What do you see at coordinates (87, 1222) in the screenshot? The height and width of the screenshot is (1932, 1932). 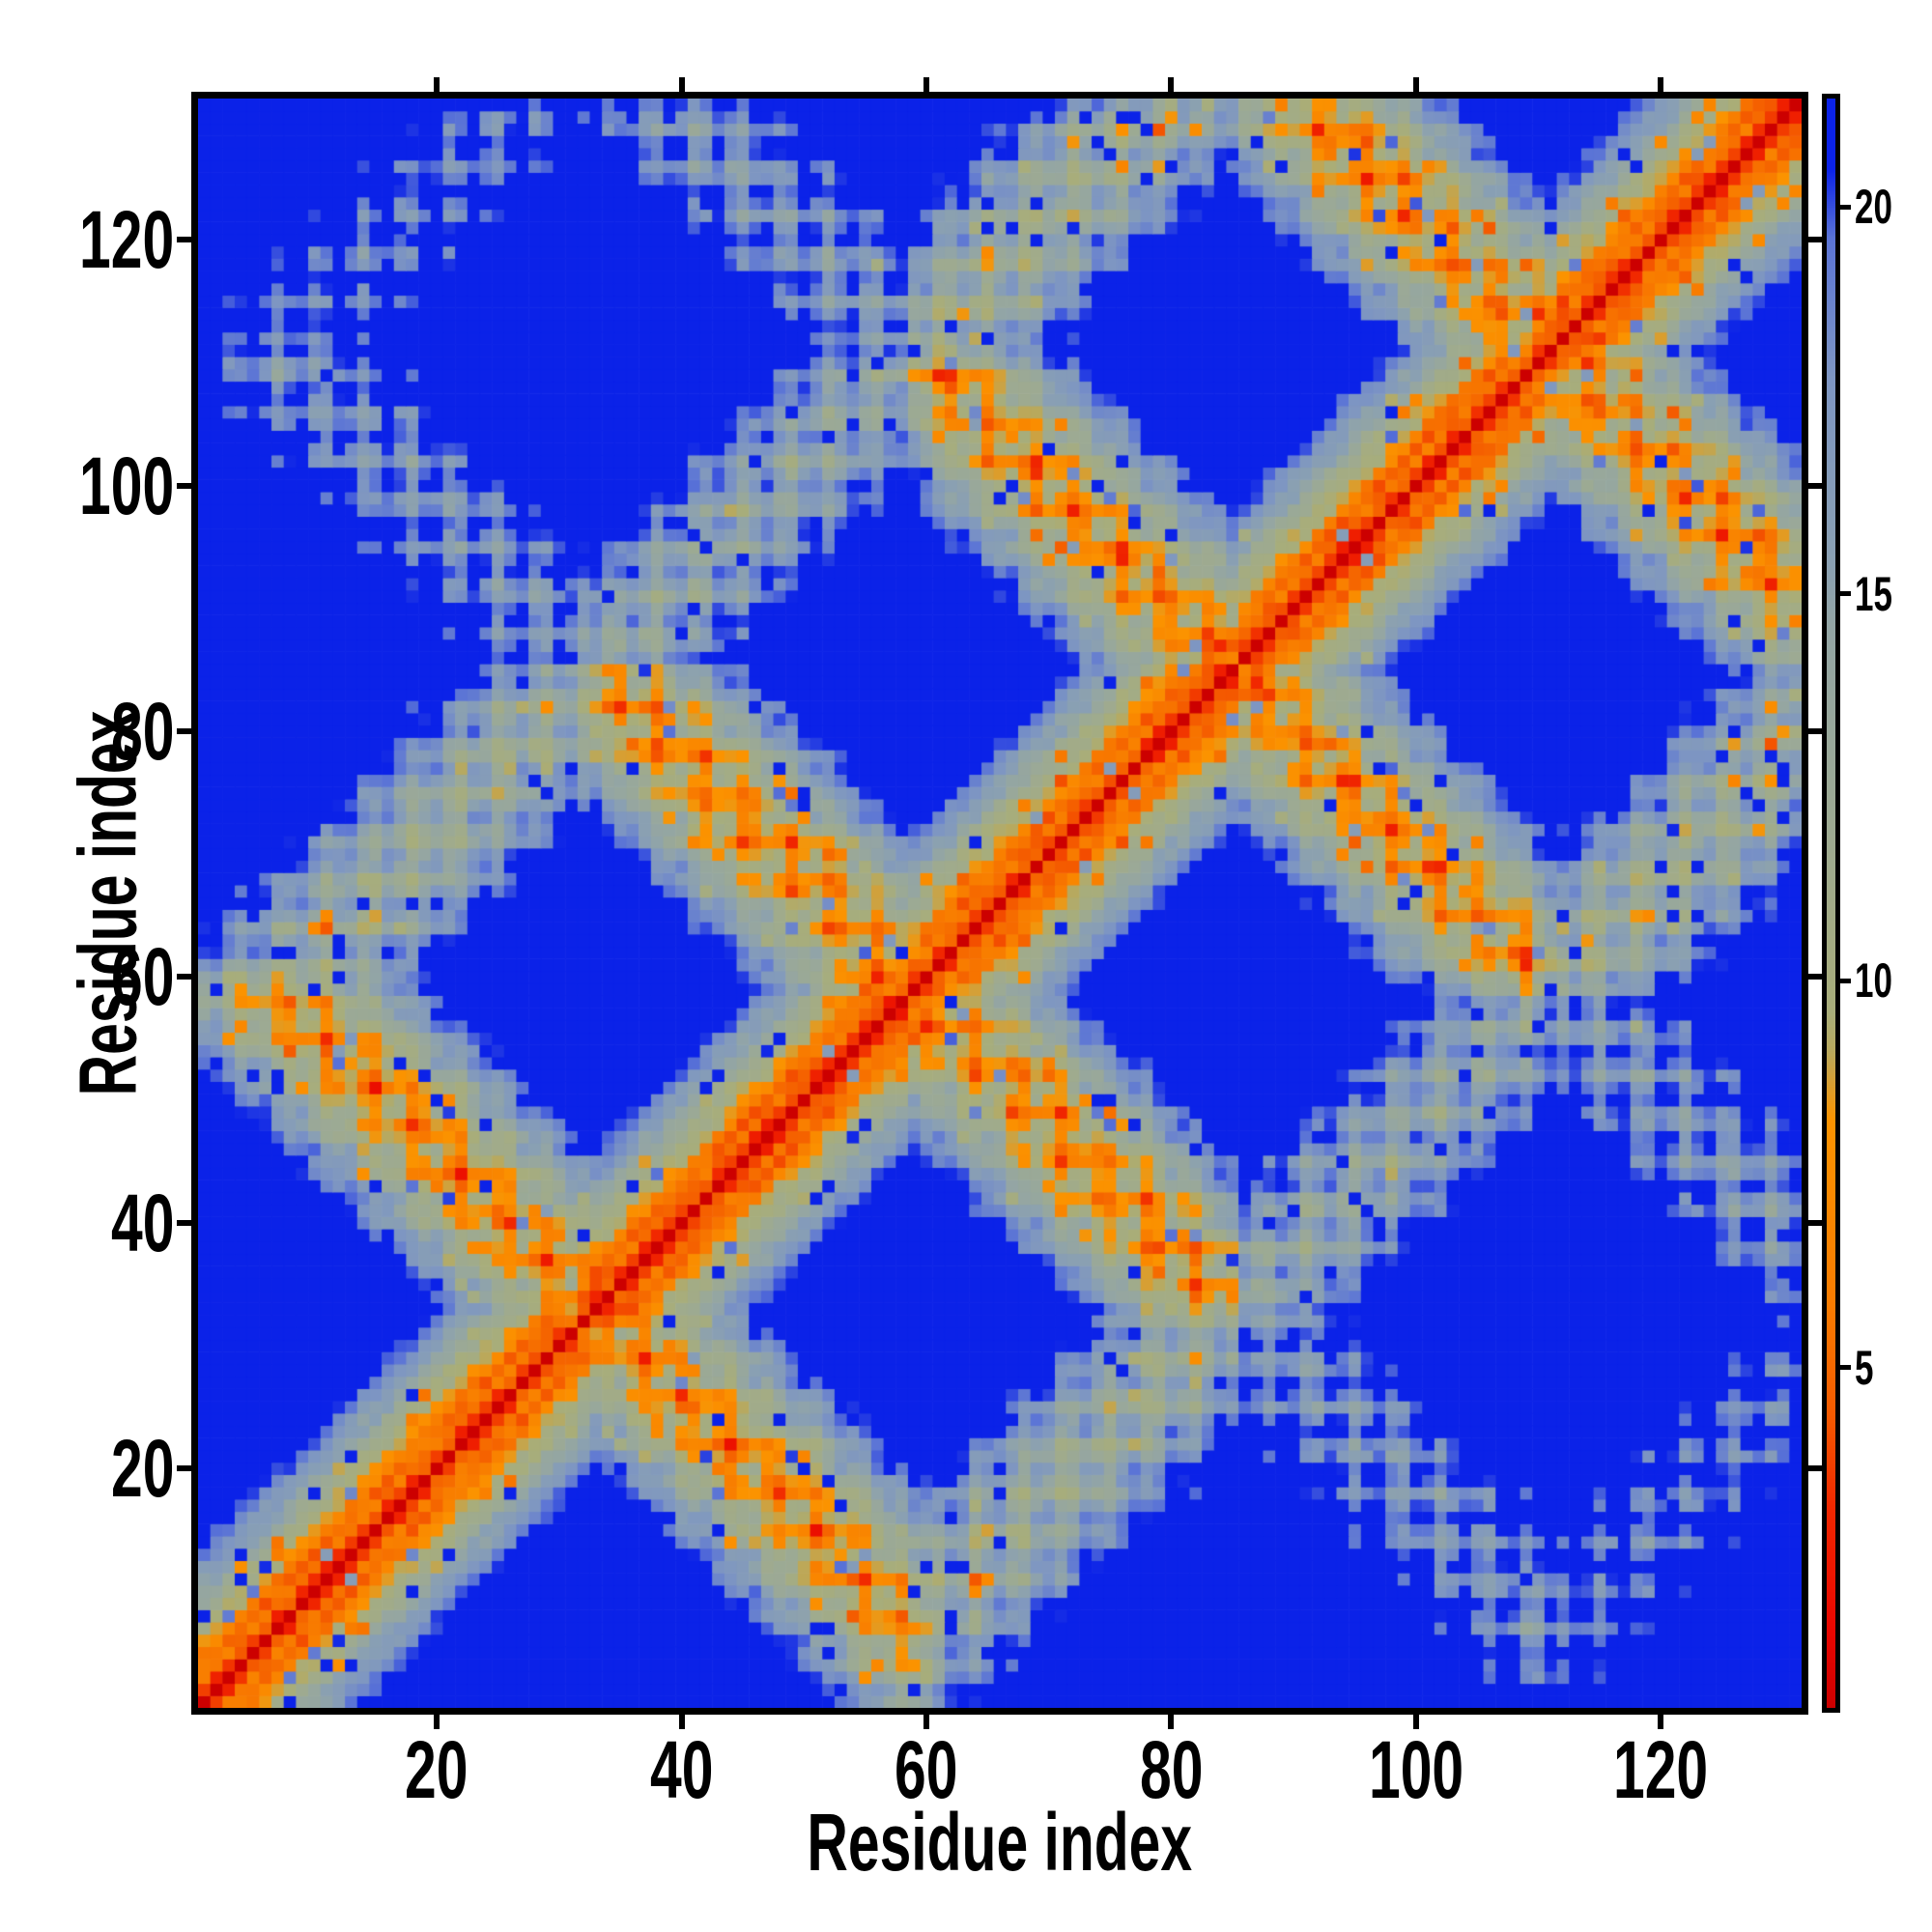 I see `y-tick-label: 40` at bounding box center [87, 1222].